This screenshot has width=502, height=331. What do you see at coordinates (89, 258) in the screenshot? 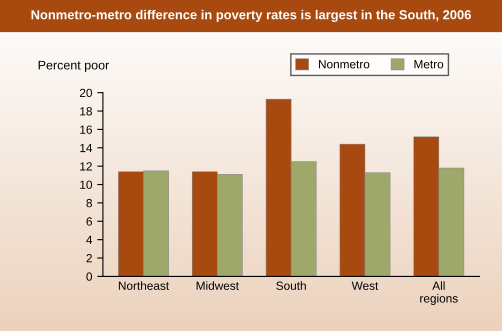
I see `y-tick-label: 2` at bounding box center [89, 258].